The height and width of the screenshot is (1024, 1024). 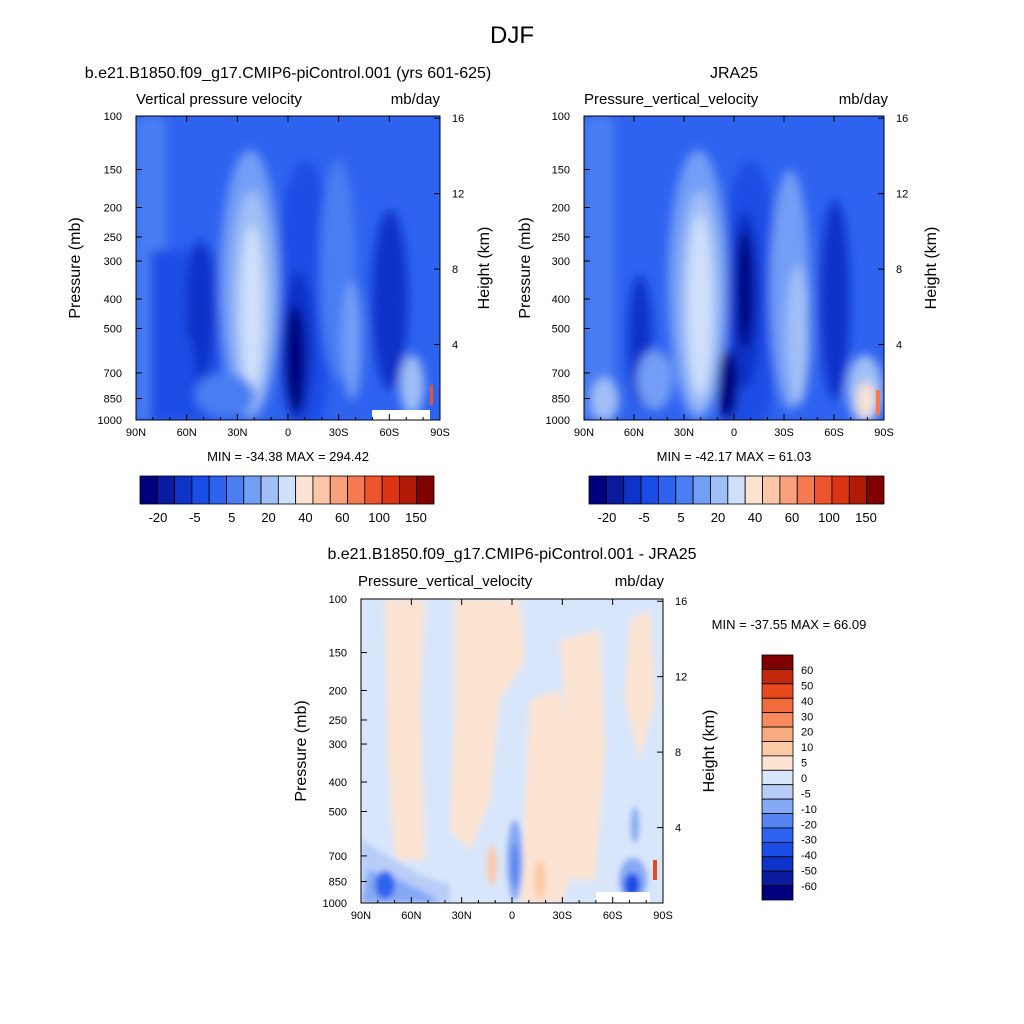 What do you see at coordinates (484, 268) in the screenshot?
I see `model-ylabel-right: Height (km)` at bounding box center [484, 268].